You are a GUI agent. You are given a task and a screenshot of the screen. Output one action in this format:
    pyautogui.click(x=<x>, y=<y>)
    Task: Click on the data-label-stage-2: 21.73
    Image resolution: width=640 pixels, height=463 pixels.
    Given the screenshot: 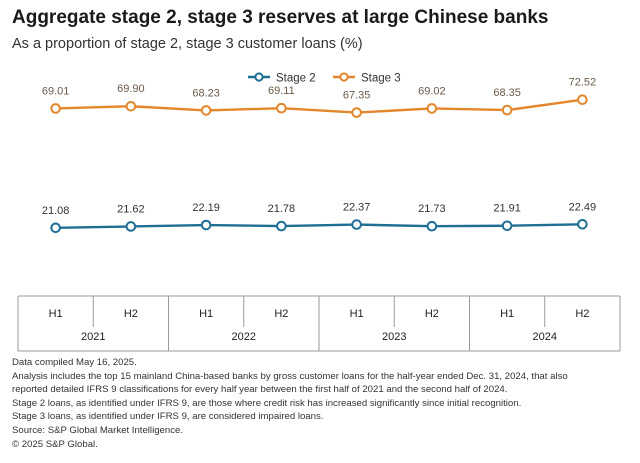 What is the action you would take?
    pyautogui.click(x=432, y=209)
    